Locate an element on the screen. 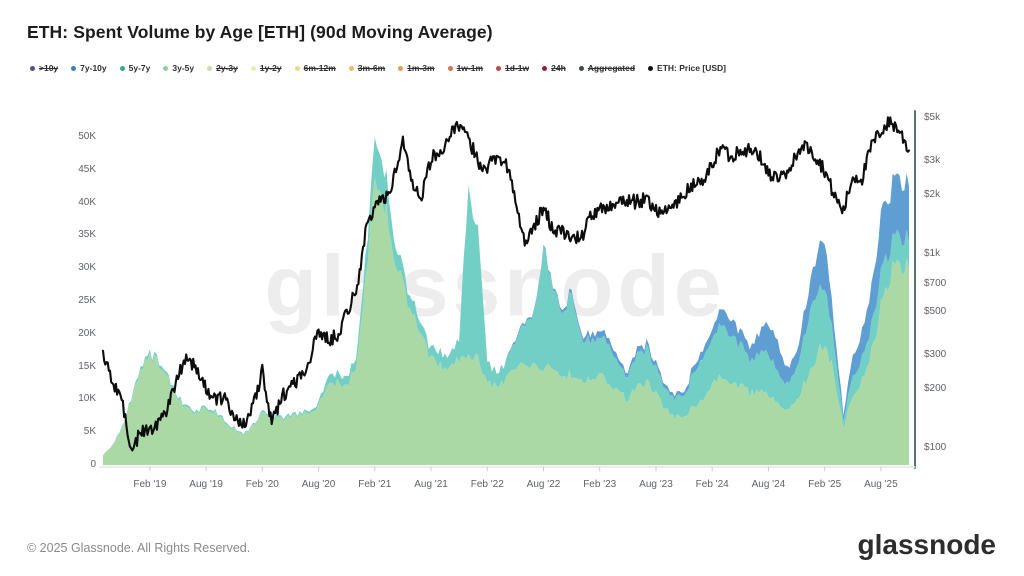 The image size is (1024, 576). x-axis-tick-label: Aug '23 is located at coordinates (656, 484).